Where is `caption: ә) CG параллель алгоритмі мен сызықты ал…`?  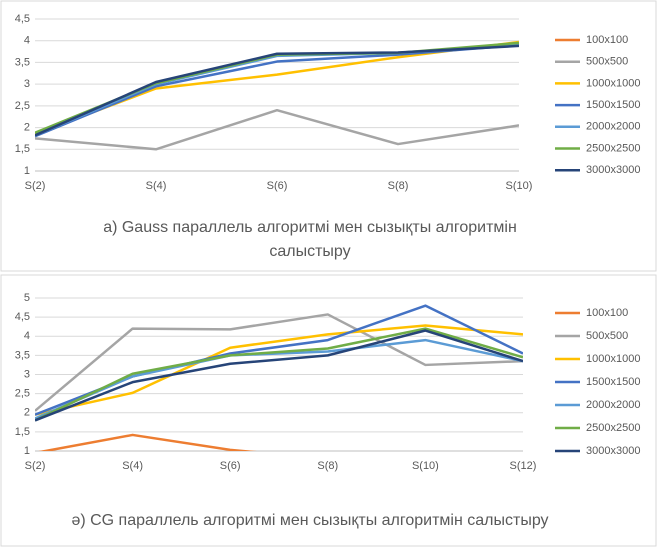 caption: ә) CG параллель алгоритмі мен сызықты ал… is located at coordinates (310, 520).